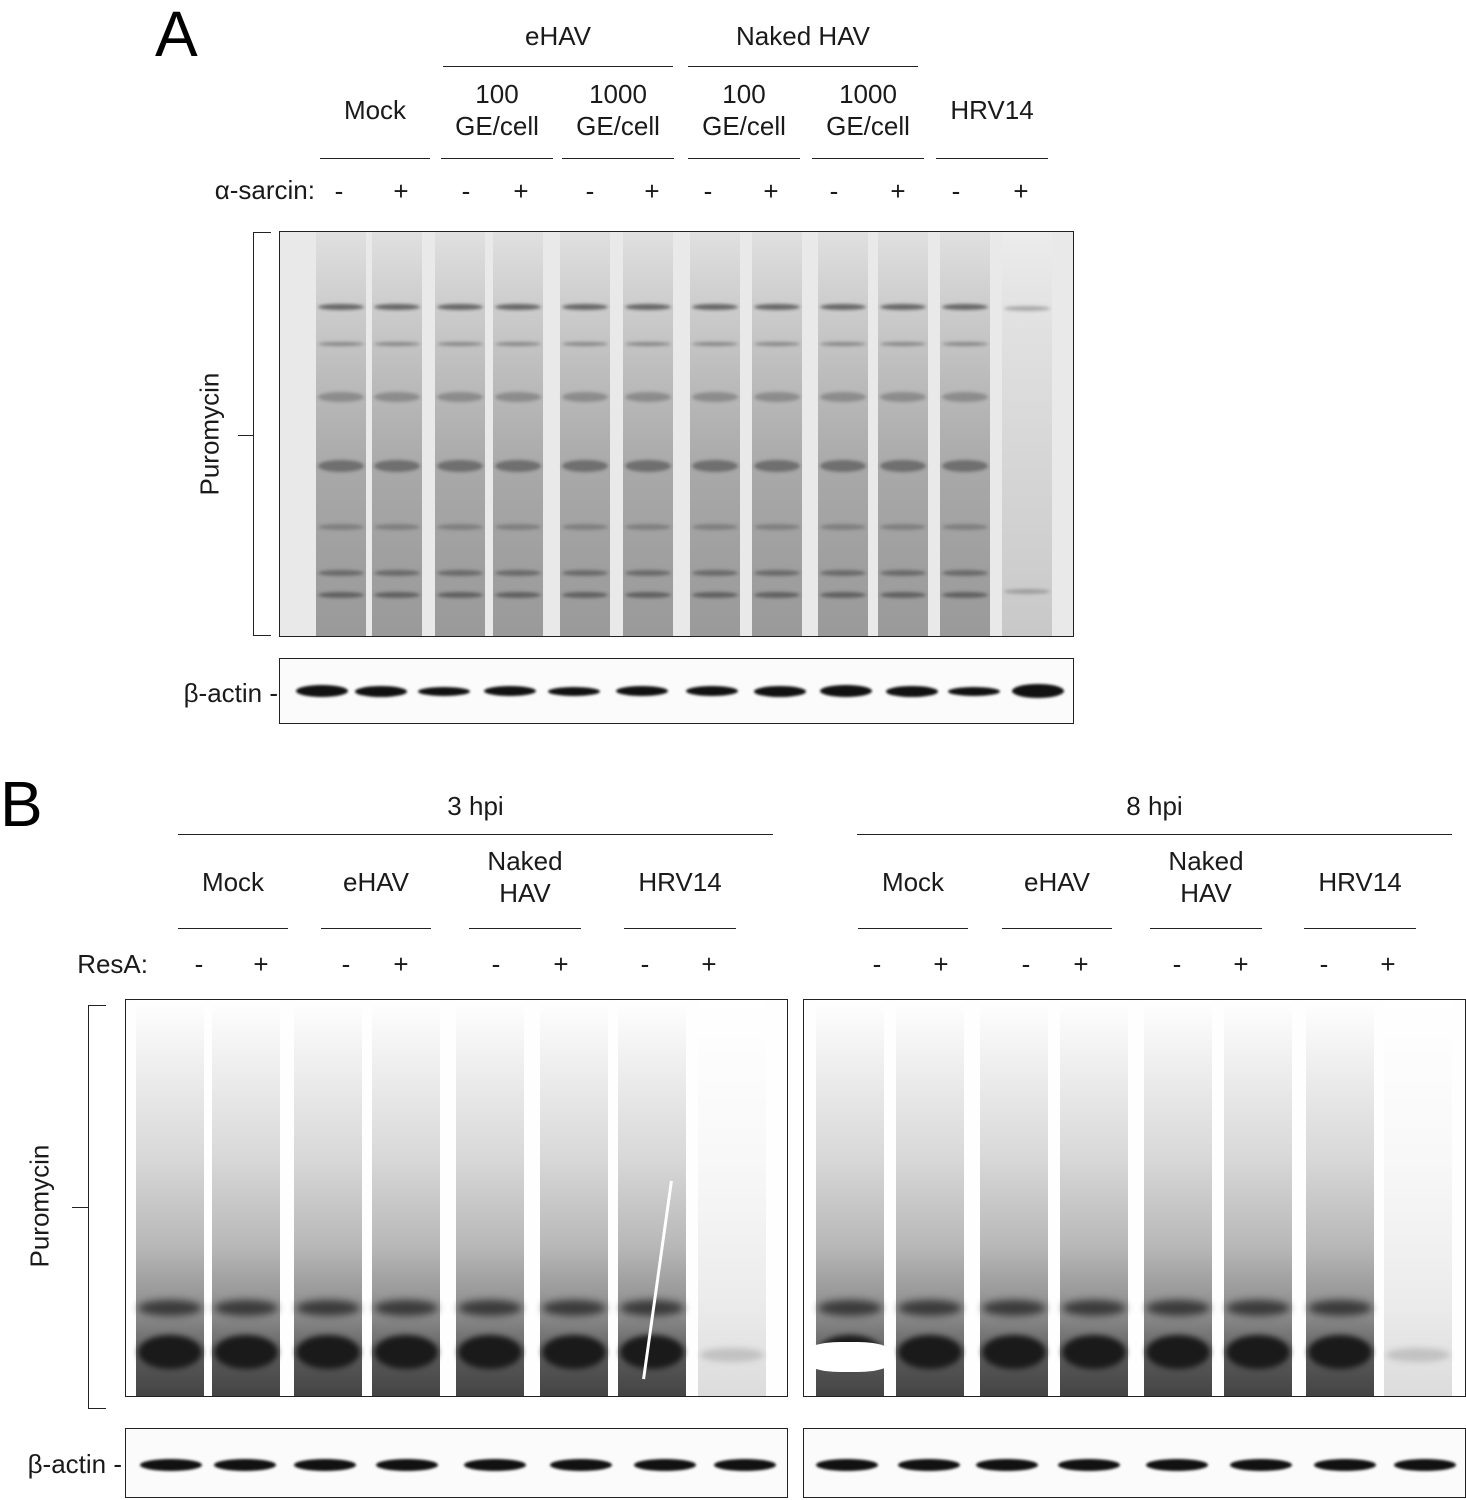  I want to click on timepoint-rule-3hpi, so click(475, 834).